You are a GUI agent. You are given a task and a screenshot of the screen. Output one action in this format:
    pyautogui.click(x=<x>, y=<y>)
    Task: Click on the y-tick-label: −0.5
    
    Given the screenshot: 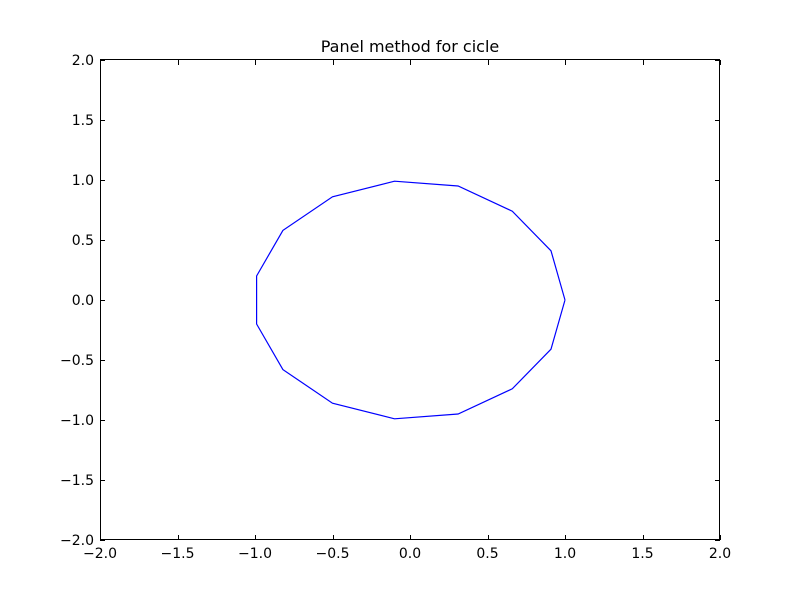 What is the action you would take?
    pyautogui.click(x=77, y=361)
    